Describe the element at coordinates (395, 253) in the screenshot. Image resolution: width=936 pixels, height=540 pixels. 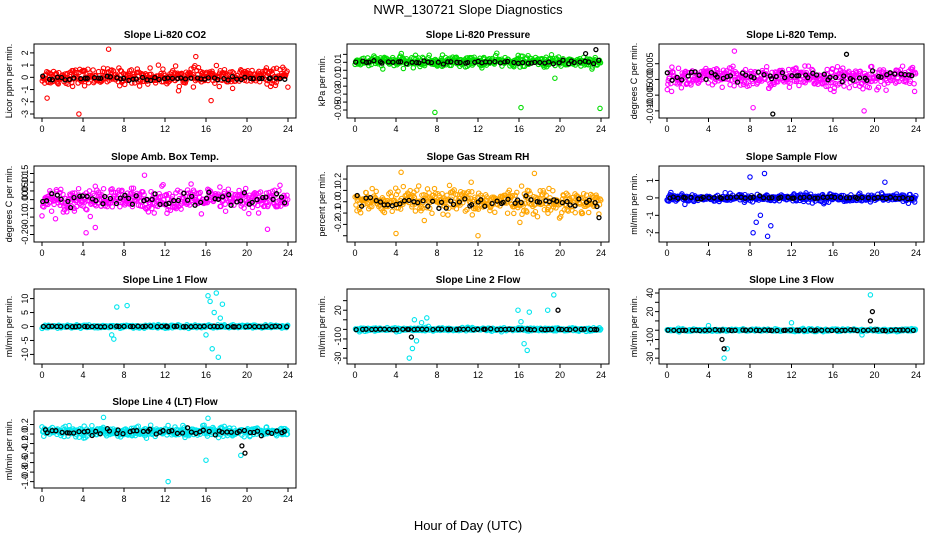
I see `x-tick-label: 4` at that location.